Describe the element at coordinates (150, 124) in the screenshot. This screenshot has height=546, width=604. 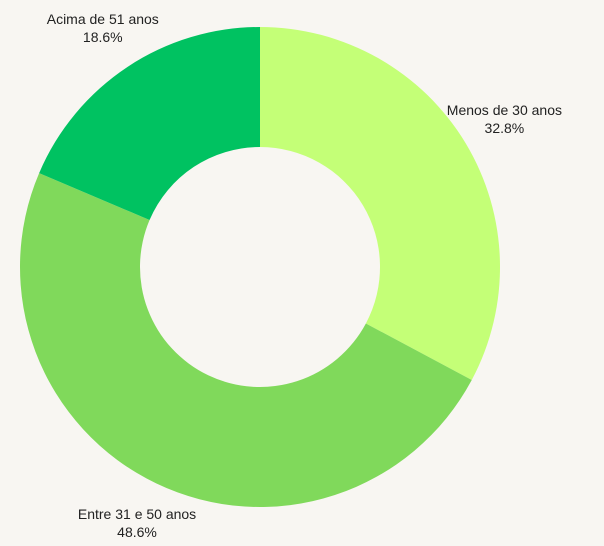
I see `donut-slice` at that location.